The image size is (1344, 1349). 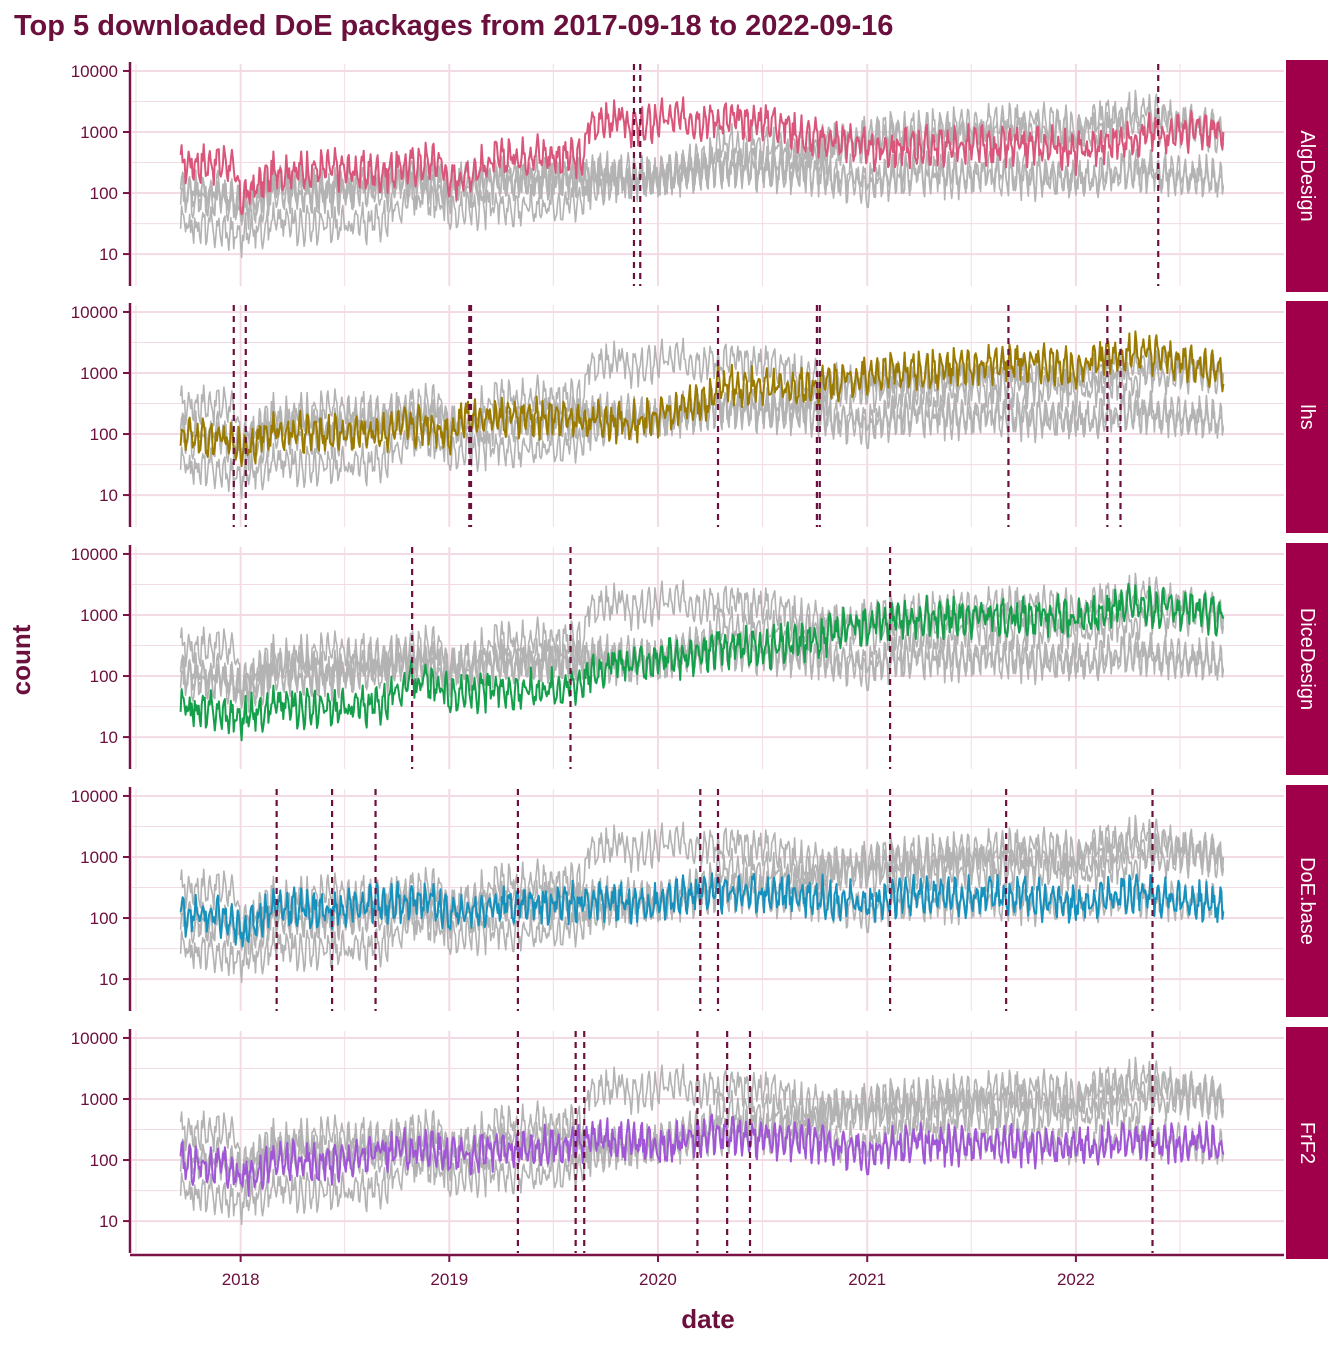 I want to click on strip-lhs, so click(x=1307, y=417).